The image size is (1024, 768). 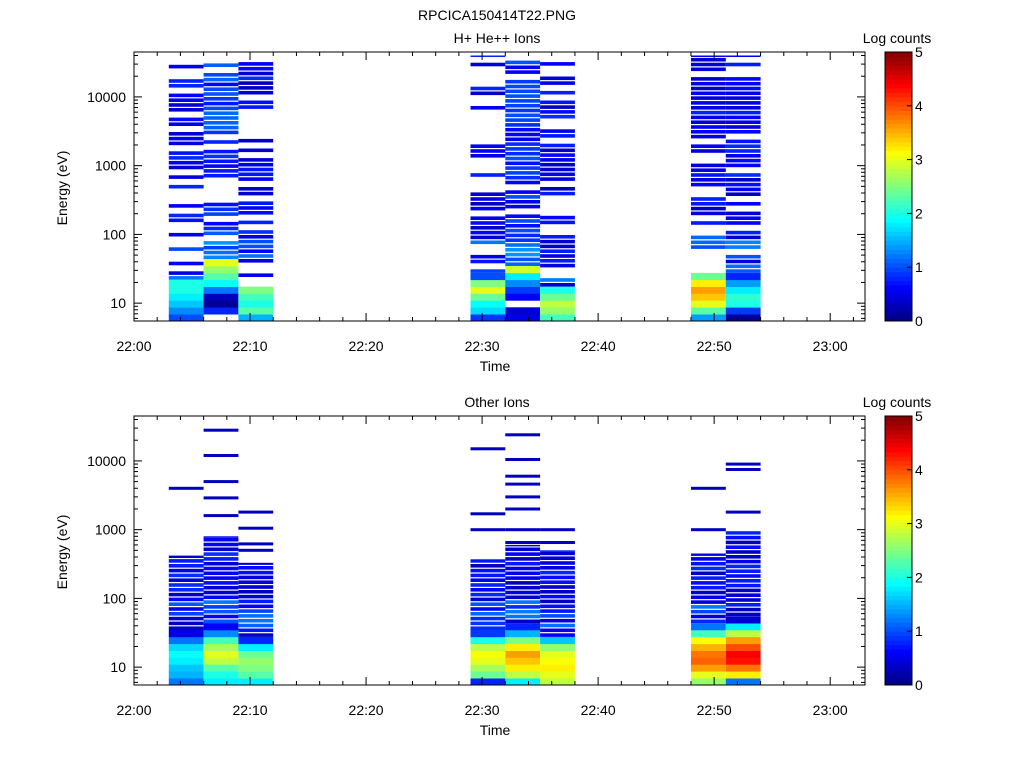 I want to click on x-tick-label: 22:40, so click(x=598, y=346).